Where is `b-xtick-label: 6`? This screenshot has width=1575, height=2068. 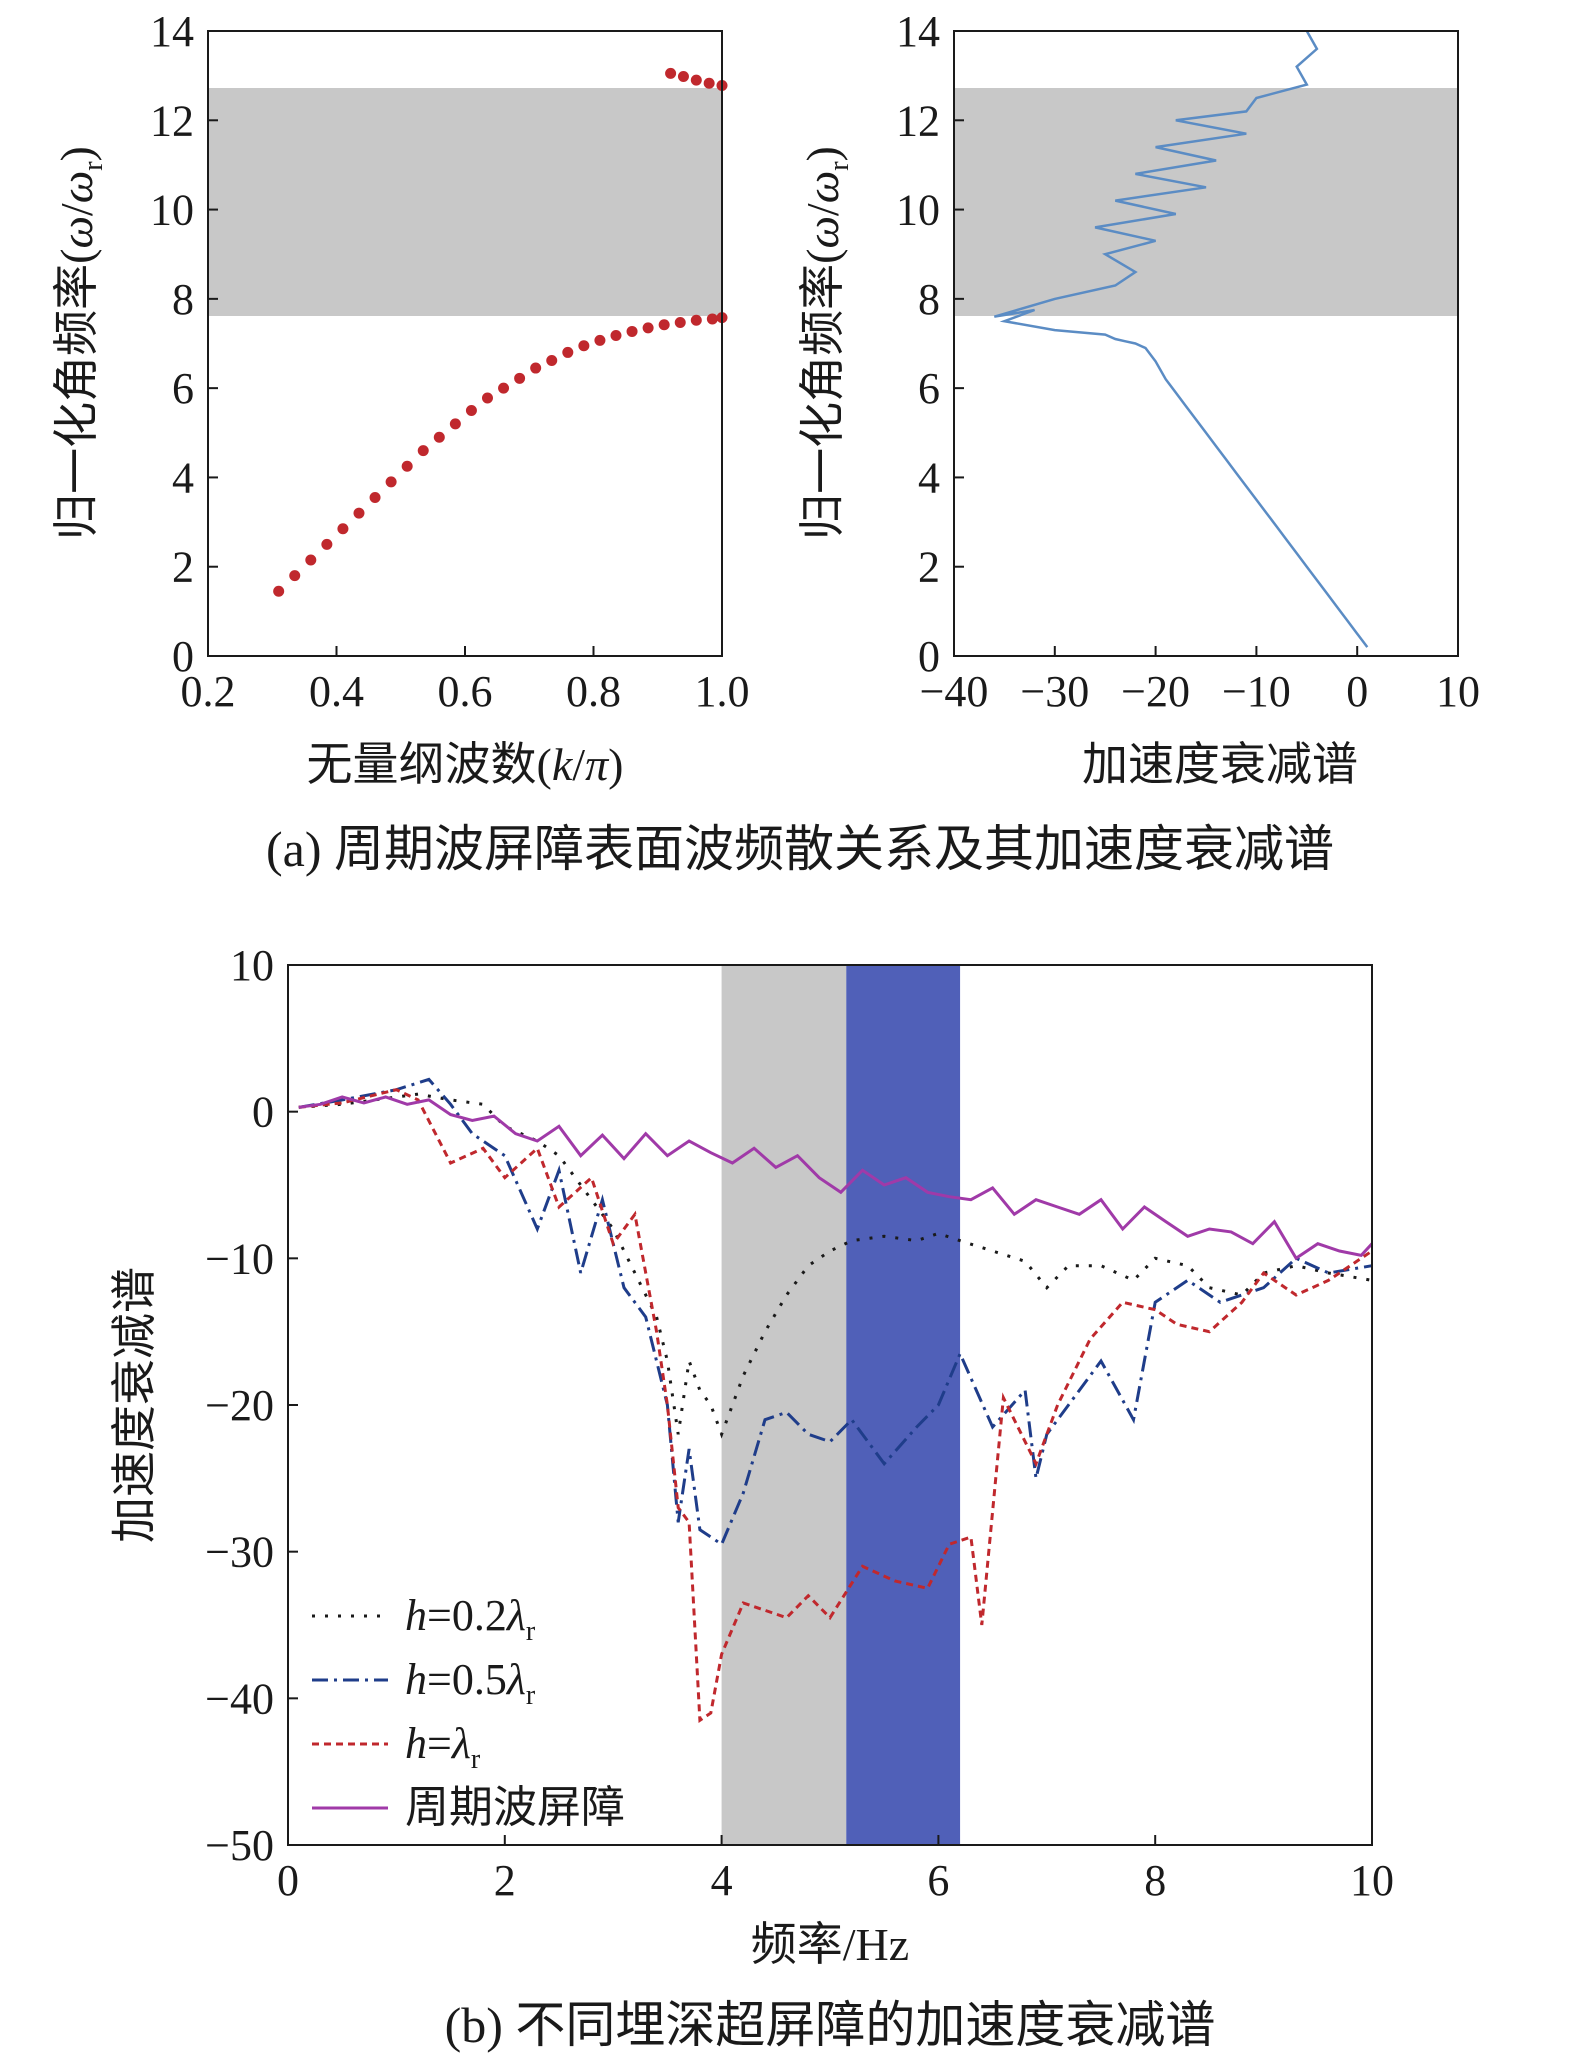 b-xtick-label: 6 is located at coordinates (938, 1880).